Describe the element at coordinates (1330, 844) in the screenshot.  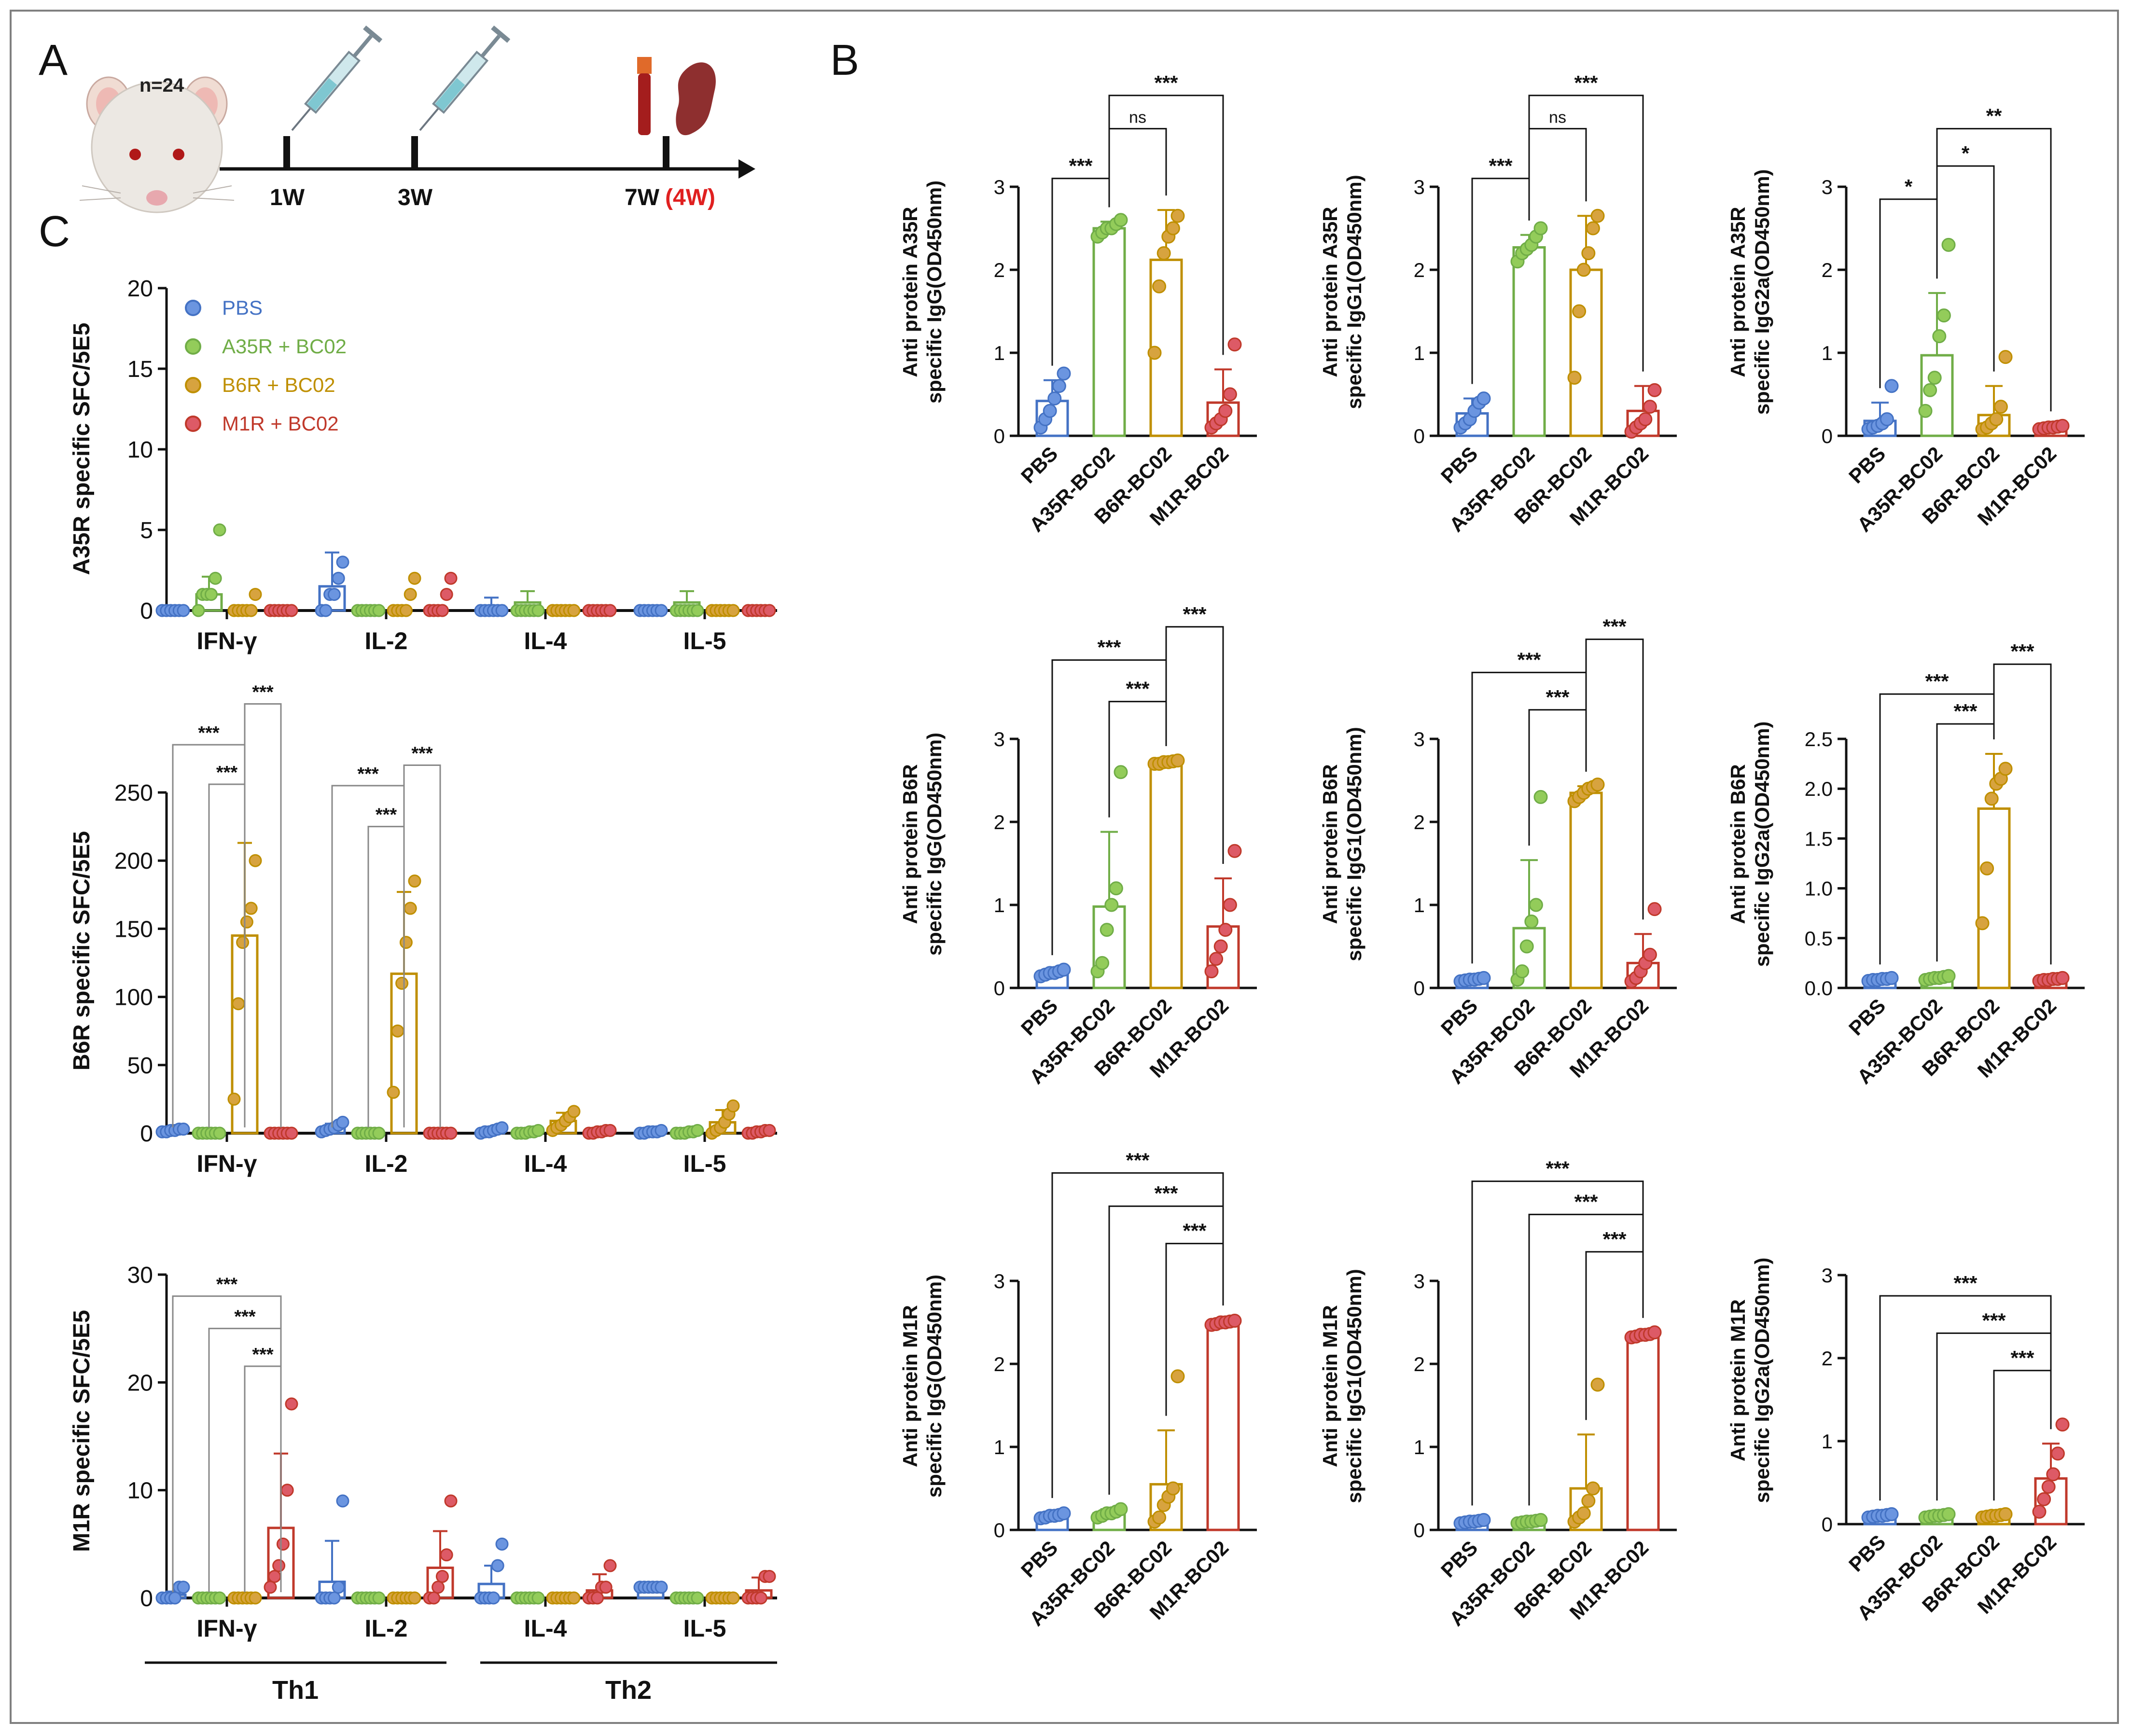
I see `y-axis-label-line: Anti protein B6R` at that location.